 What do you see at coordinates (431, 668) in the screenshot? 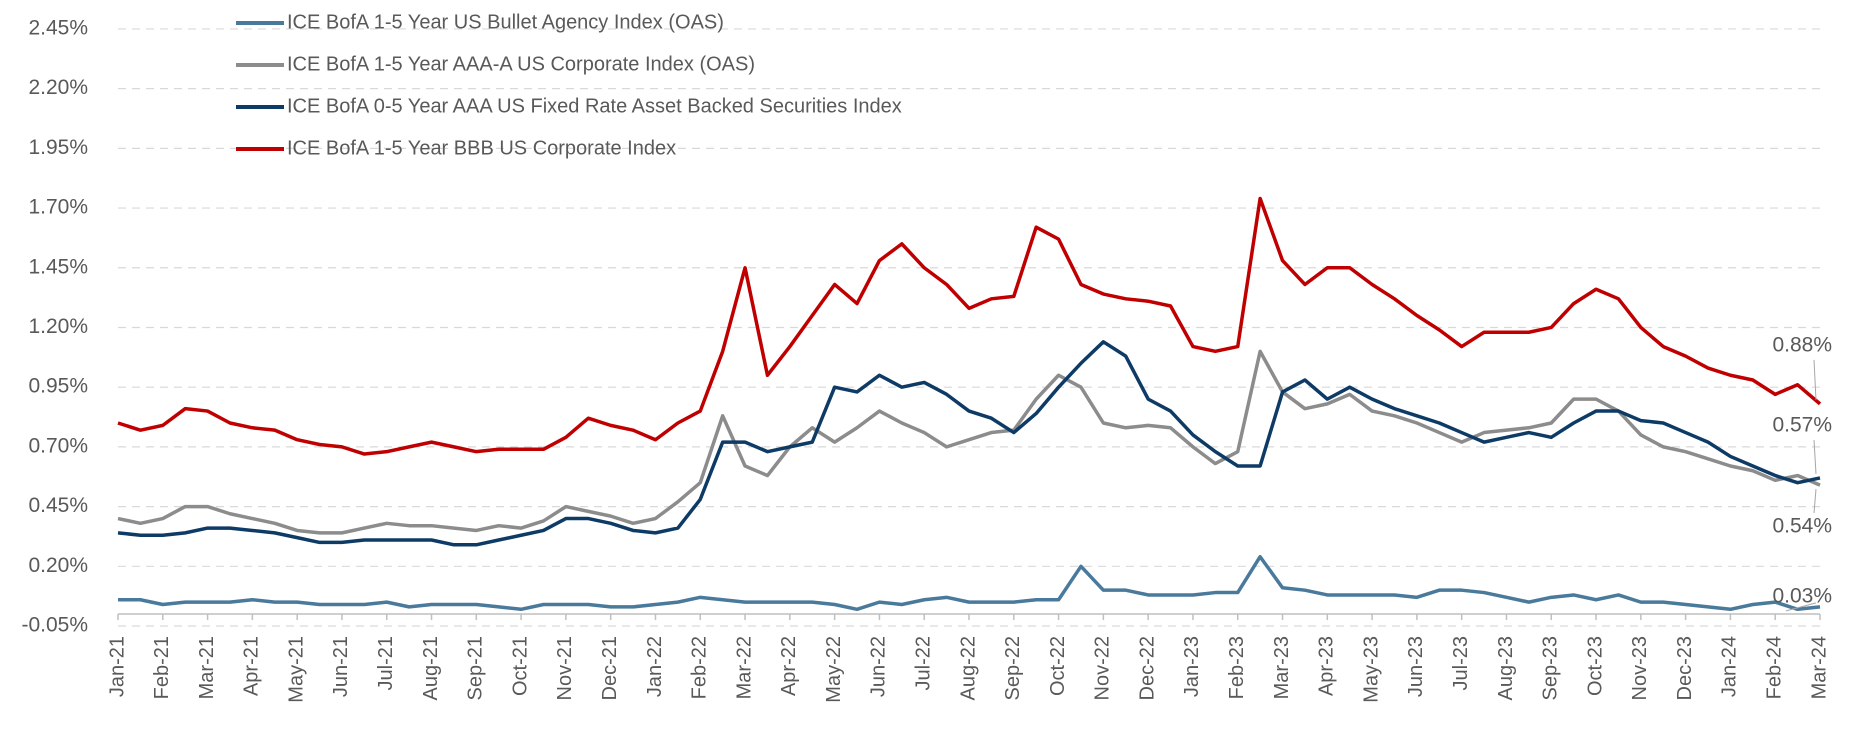
I see `x-tick-label: Aug-21` at bounding box center [431, 668].